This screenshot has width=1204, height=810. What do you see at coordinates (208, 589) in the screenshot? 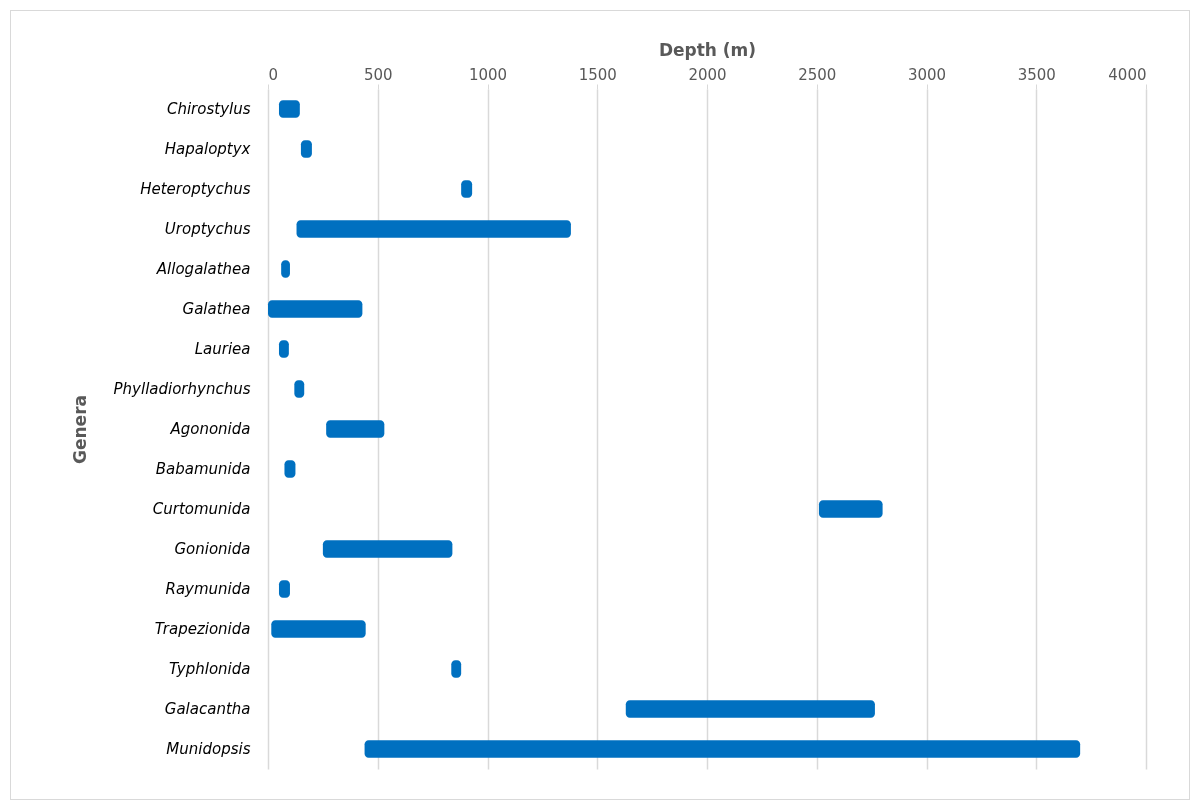
I see `y-tick-label: Raymunida` at bounding box center [208, 589].